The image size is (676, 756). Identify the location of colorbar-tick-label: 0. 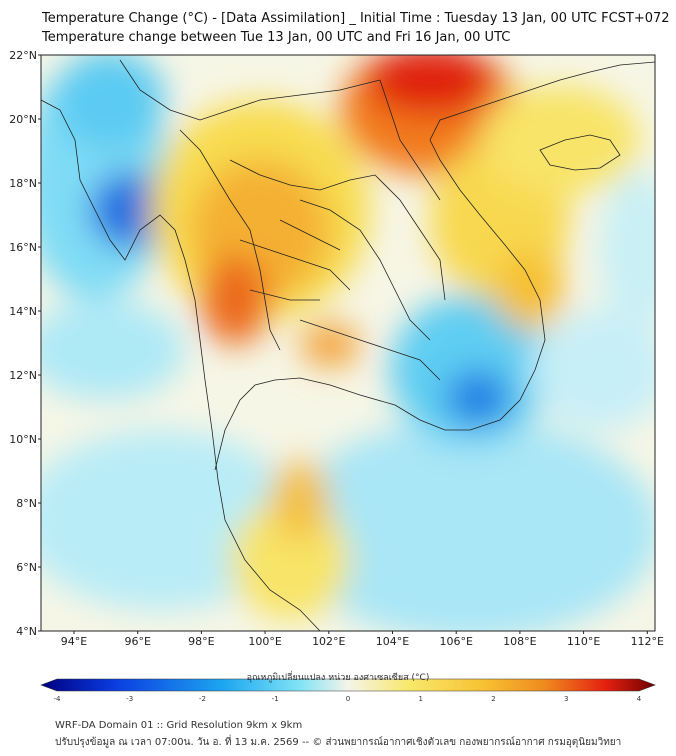
(348, 699).